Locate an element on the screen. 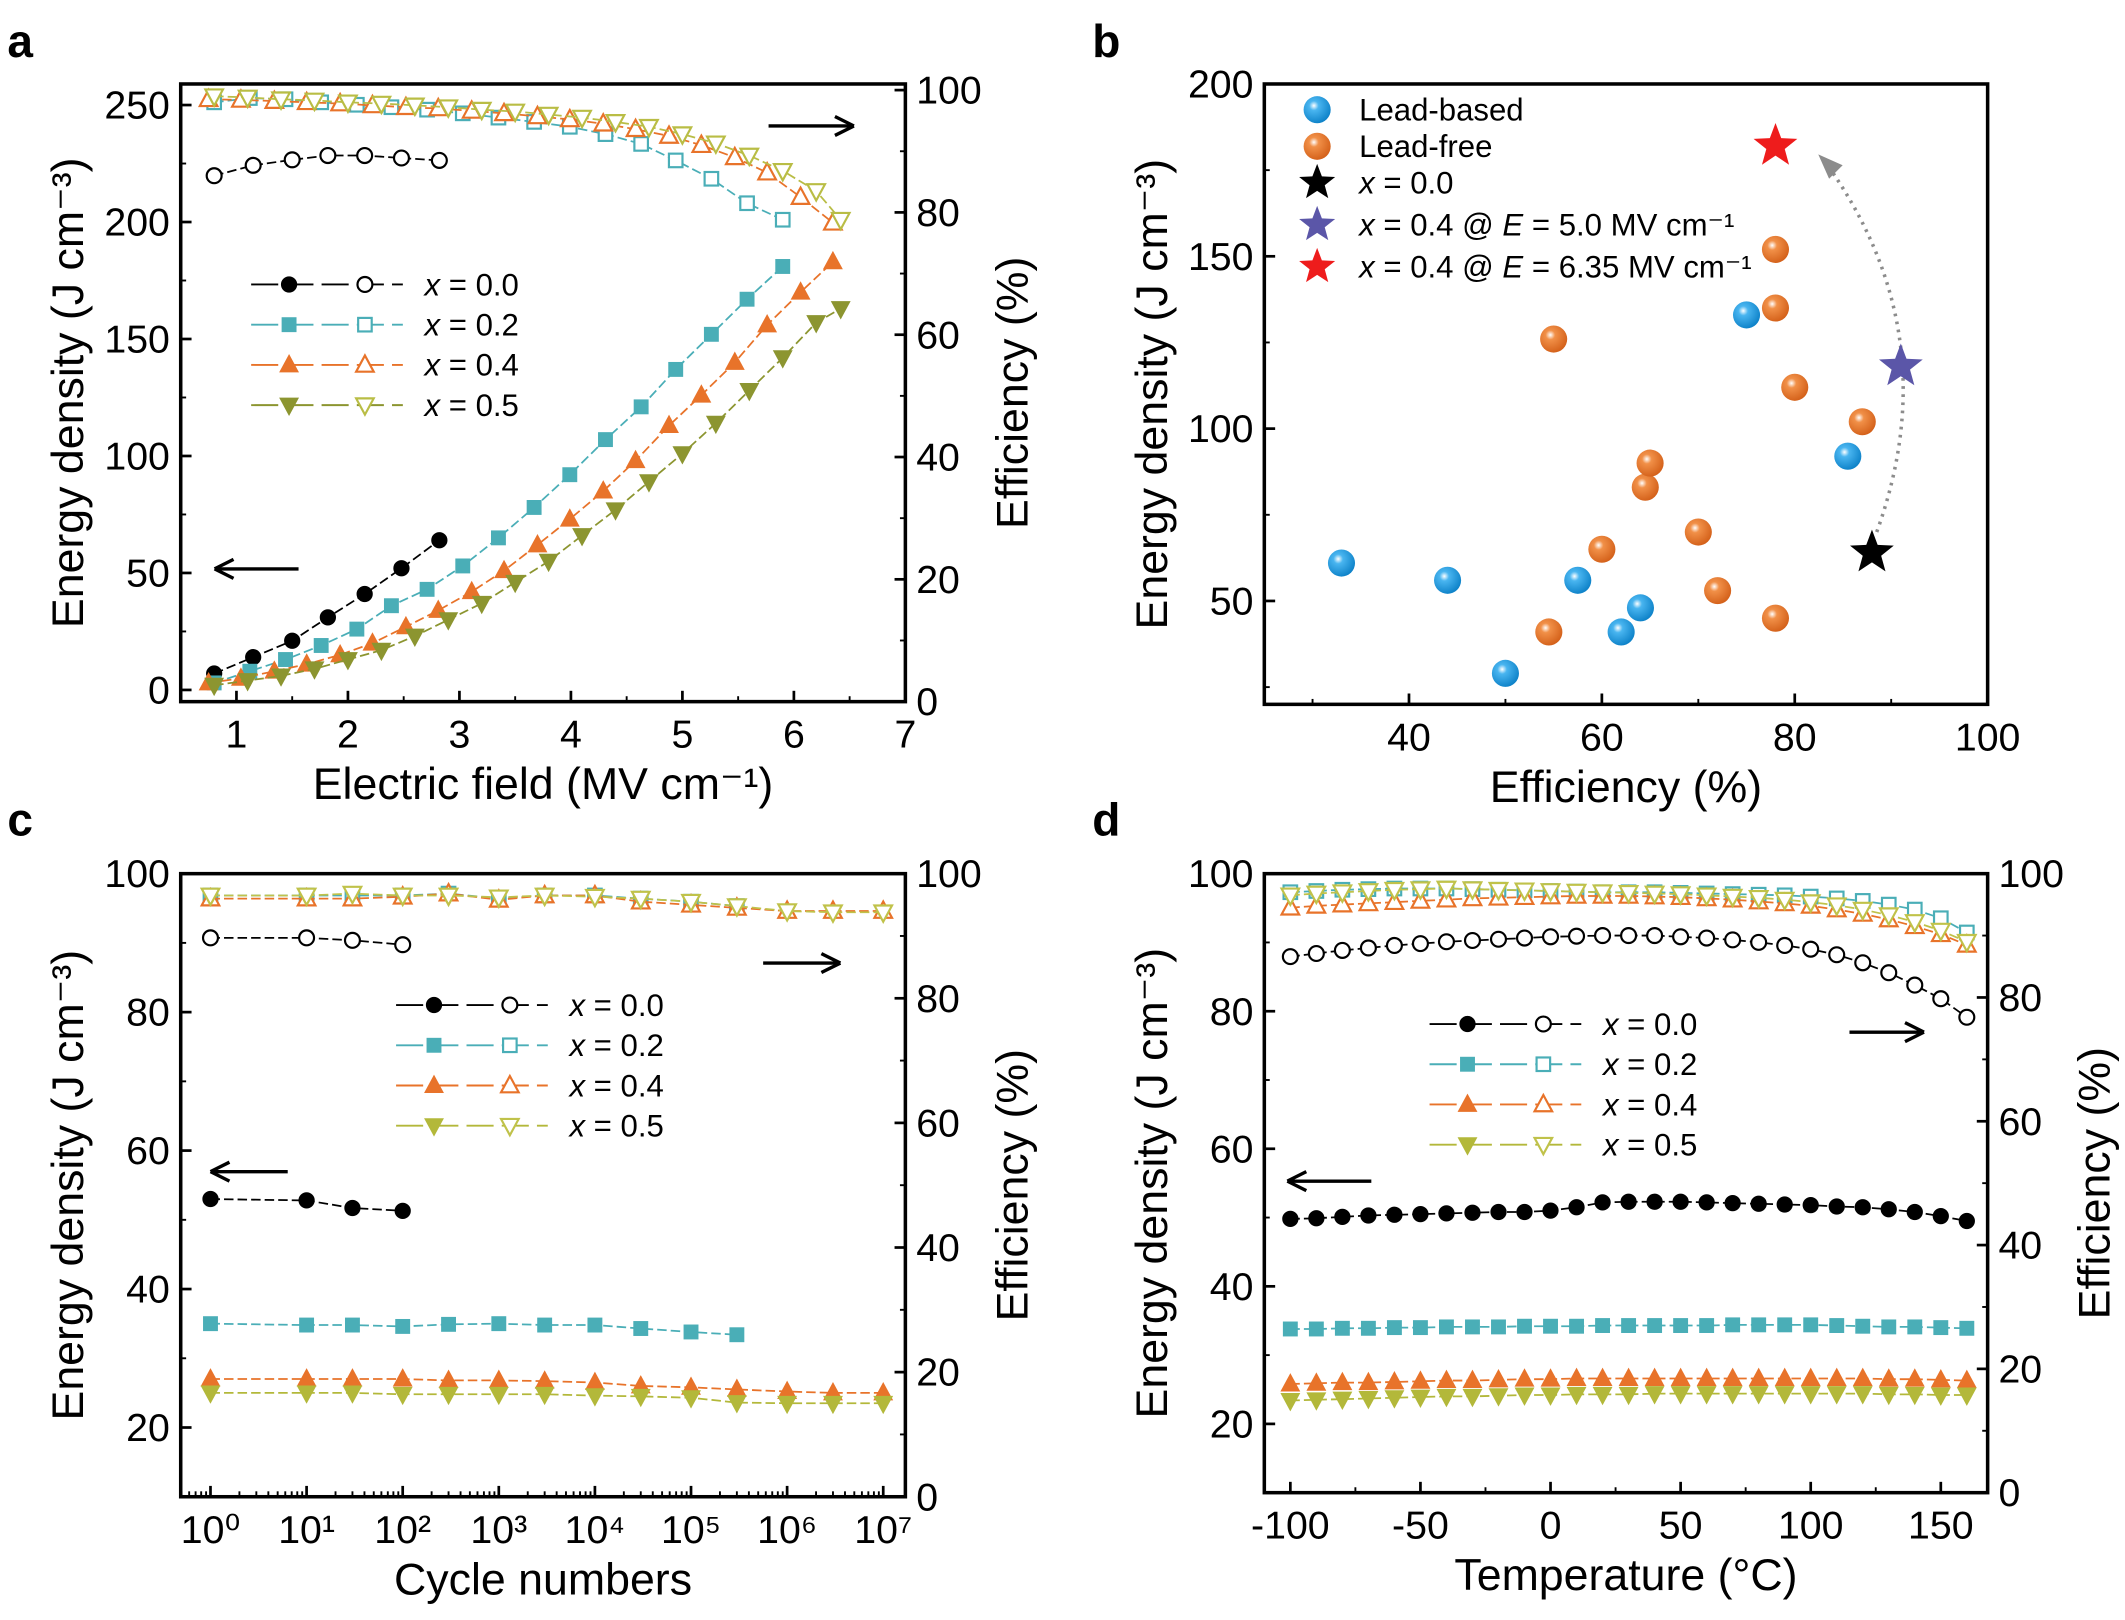 The height and width of the screenshot is (1620, 2125). plot-frame is located at coordinates (543, 393).